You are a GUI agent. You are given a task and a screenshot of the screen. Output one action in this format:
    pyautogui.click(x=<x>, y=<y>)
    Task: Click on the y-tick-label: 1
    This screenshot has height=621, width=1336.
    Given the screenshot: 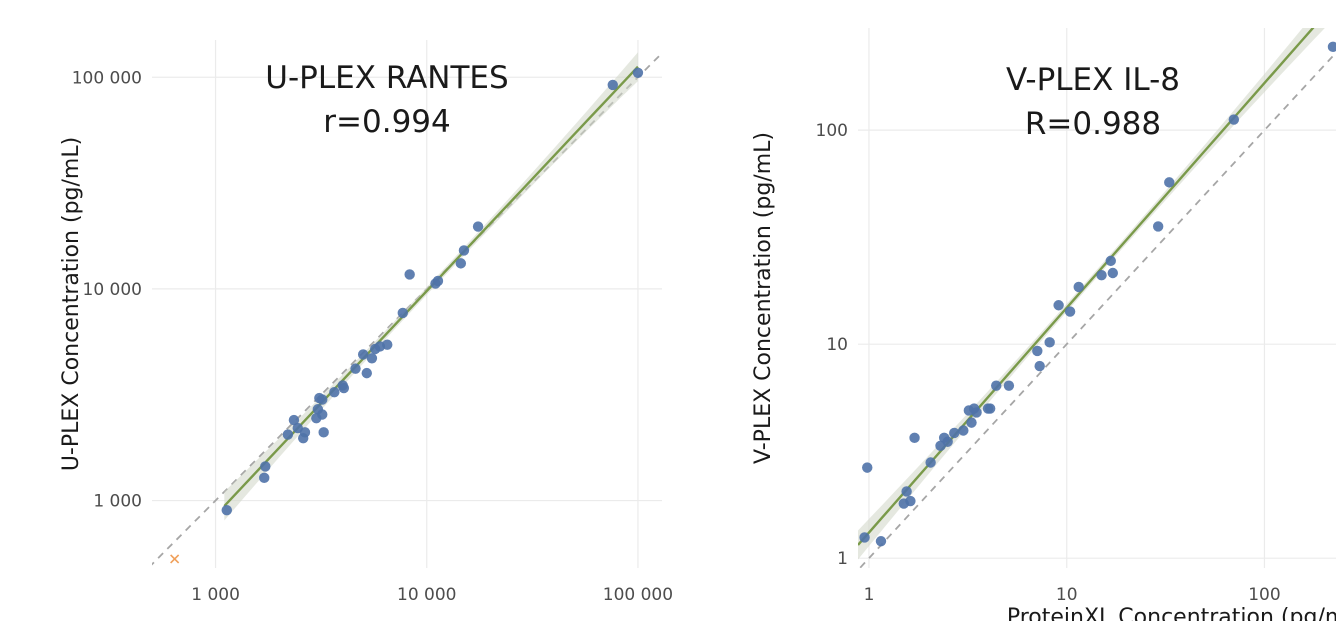 What is the action you would take?
    pyautogui.click(x=842, y=559)
    